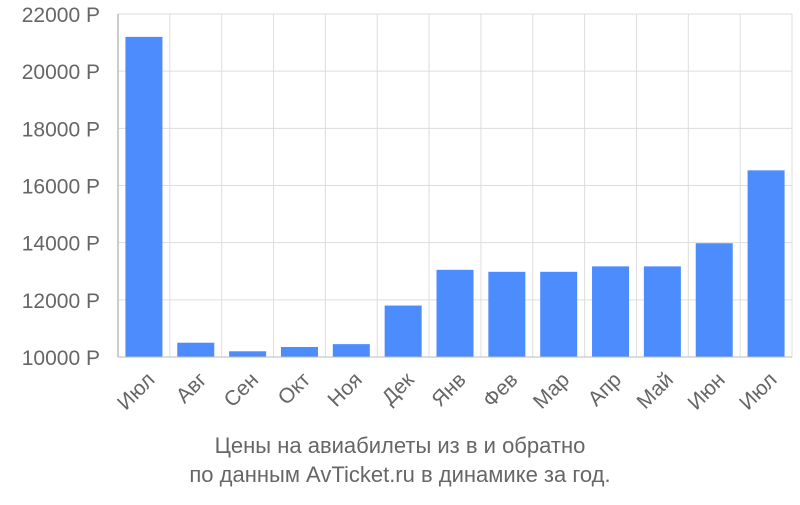 The image size is (800, 505). Describe the element at coordinates (61, 358) in the screenshot. I see `y-tick-label: 10000 Р` at that location.